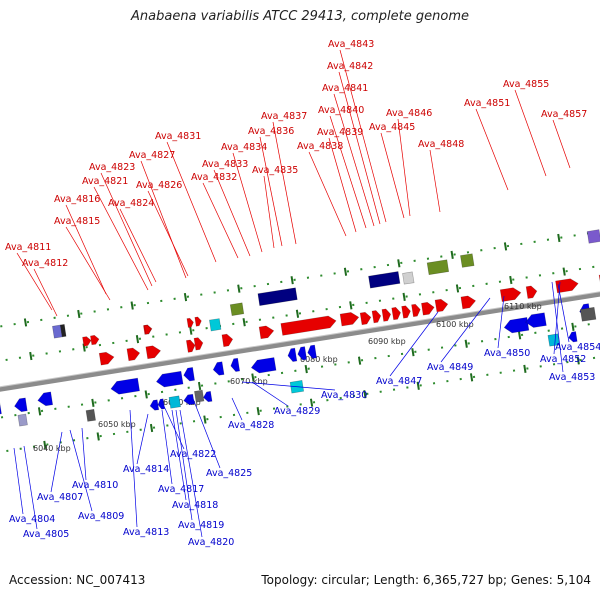 Image resolution: width=600 pixels, height=600 pixels. I want to click on gene-label-ava-4841: Ava_4841, so click(345, 88).